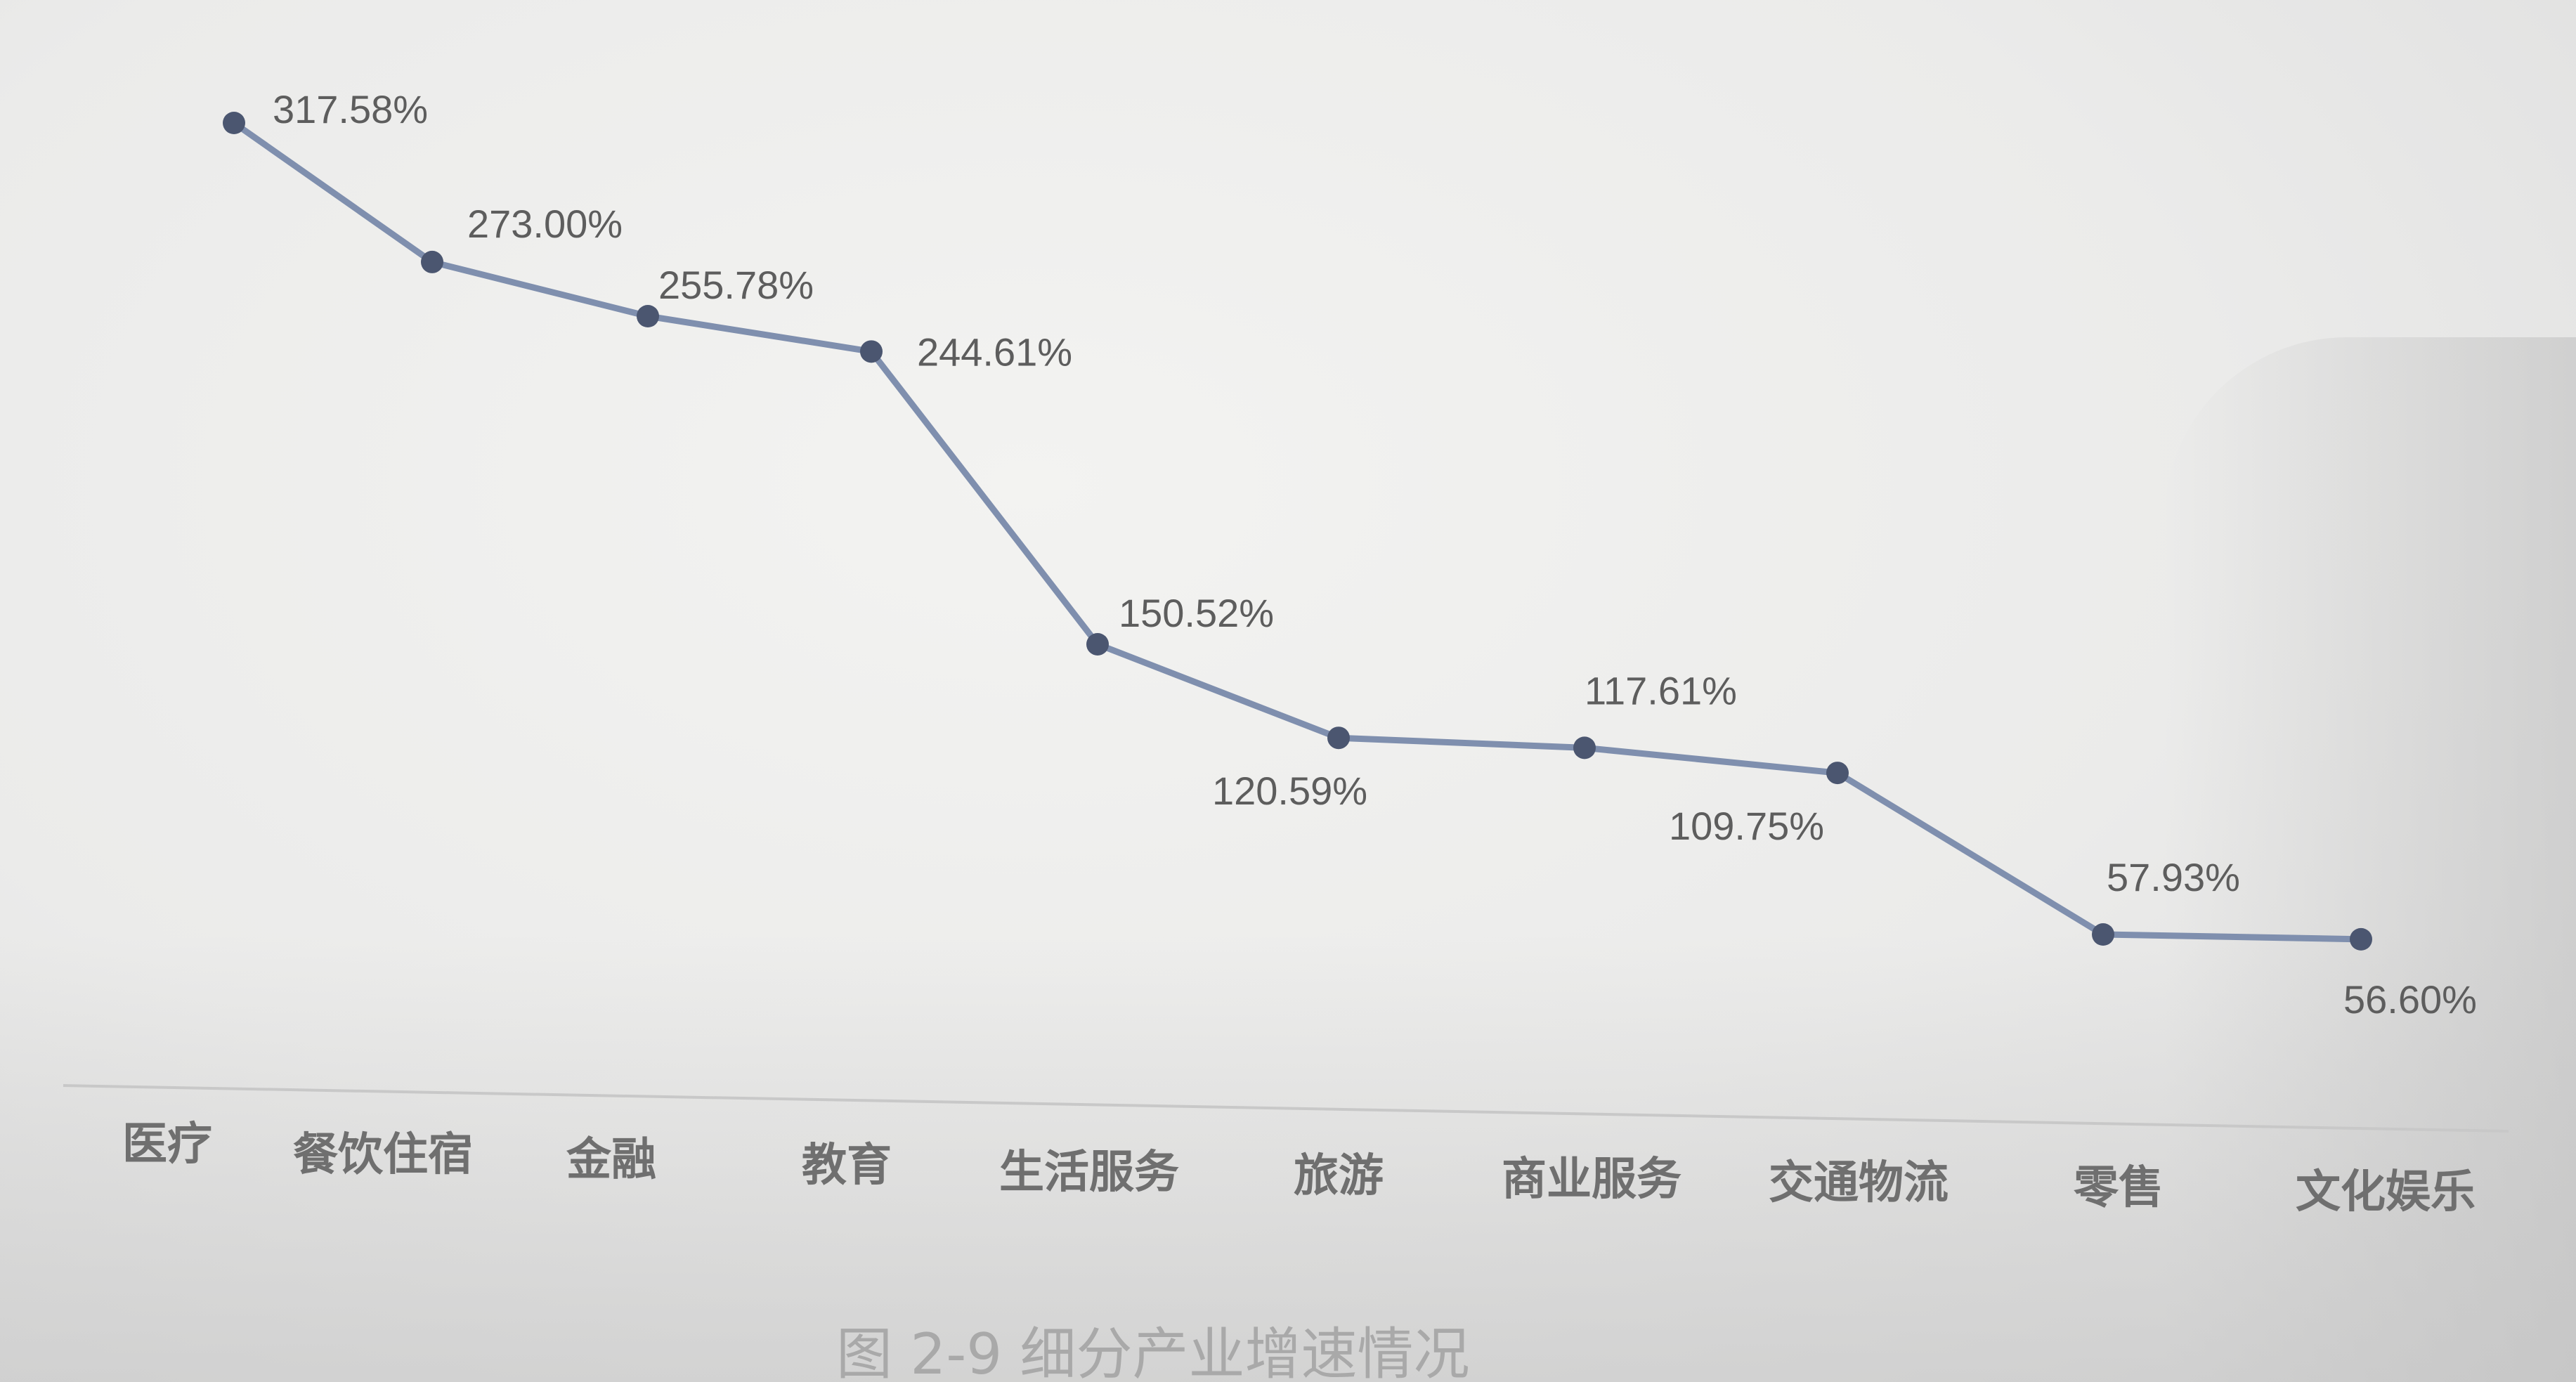  Describe the element at coordinates (1089, 1173) in the screenshot. I see `x-tick-label-5: 生活服务` at that location.